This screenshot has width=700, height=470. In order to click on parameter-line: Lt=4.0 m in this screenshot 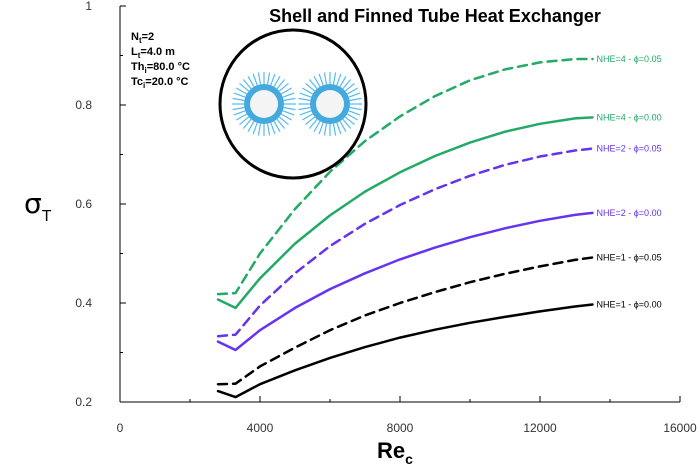, I will do `click(153, 53)`.